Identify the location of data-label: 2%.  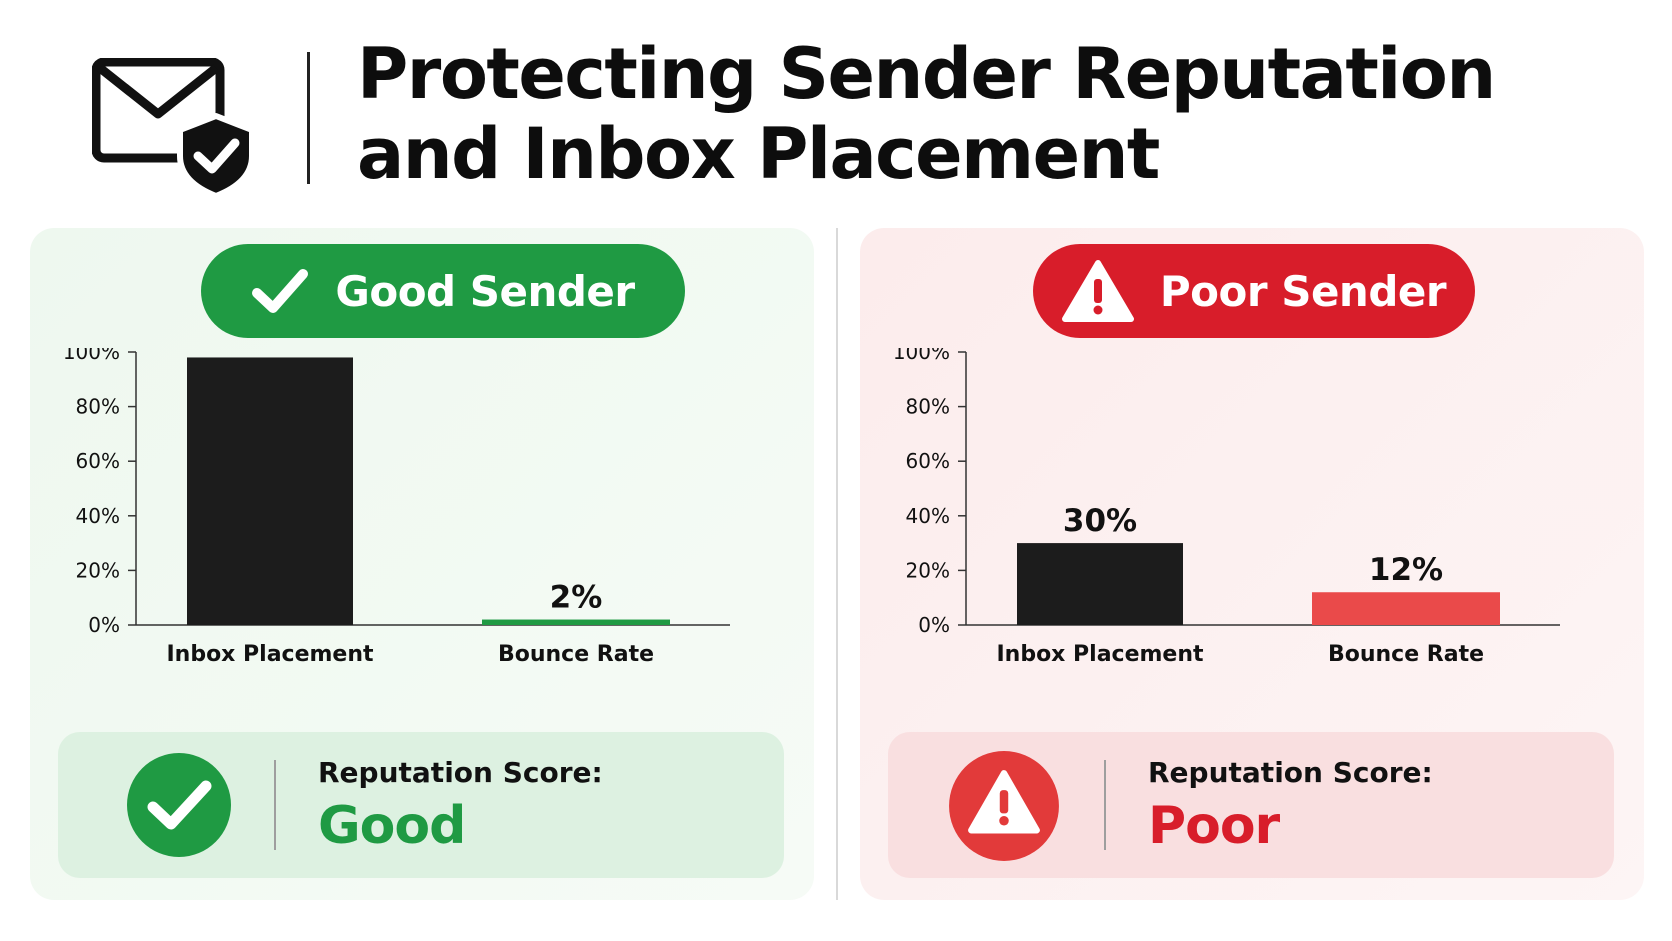
(576, 598).